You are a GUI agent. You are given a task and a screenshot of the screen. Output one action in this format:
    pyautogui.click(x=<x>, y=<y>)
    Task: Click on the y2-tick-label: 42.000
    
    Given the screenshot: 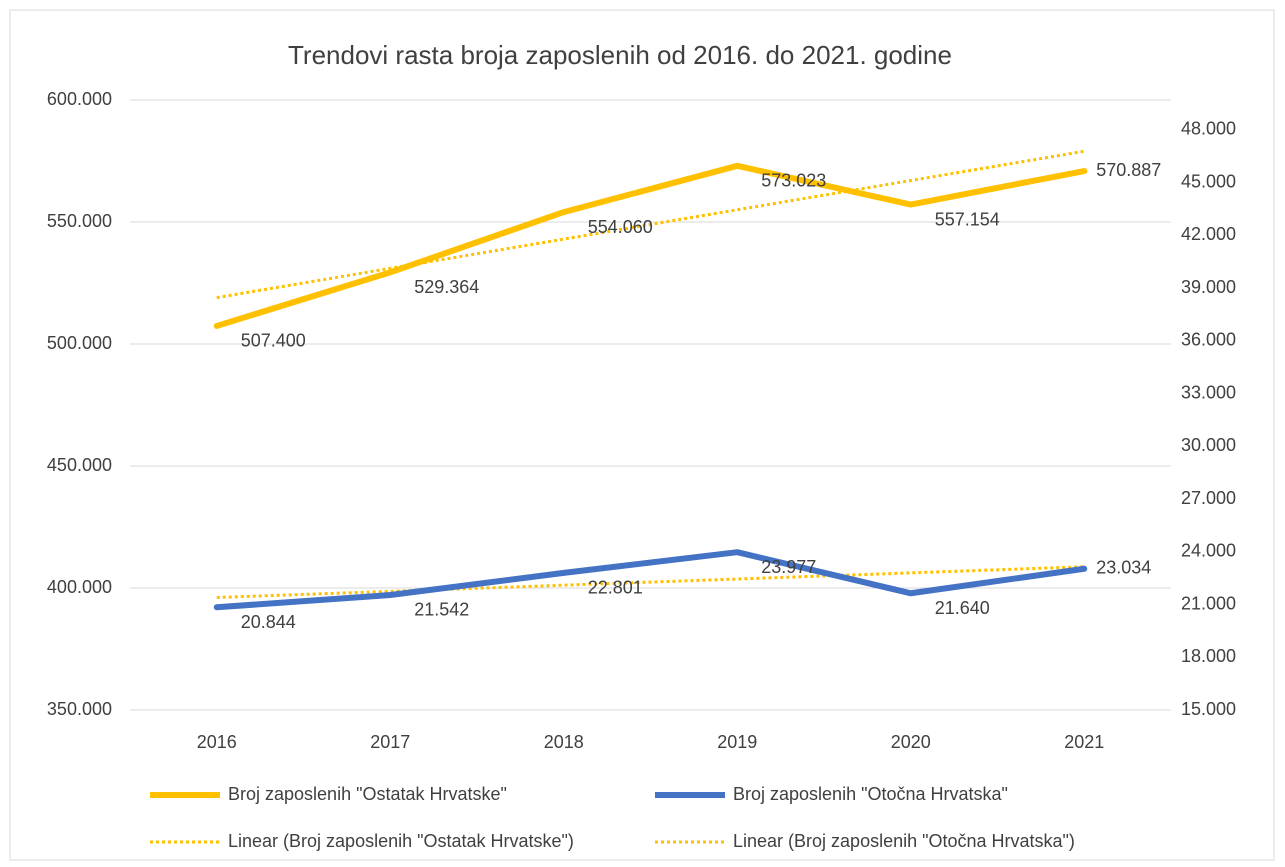 What is the action you would take?
    pyautogui.click(x=1208, y=234)
    